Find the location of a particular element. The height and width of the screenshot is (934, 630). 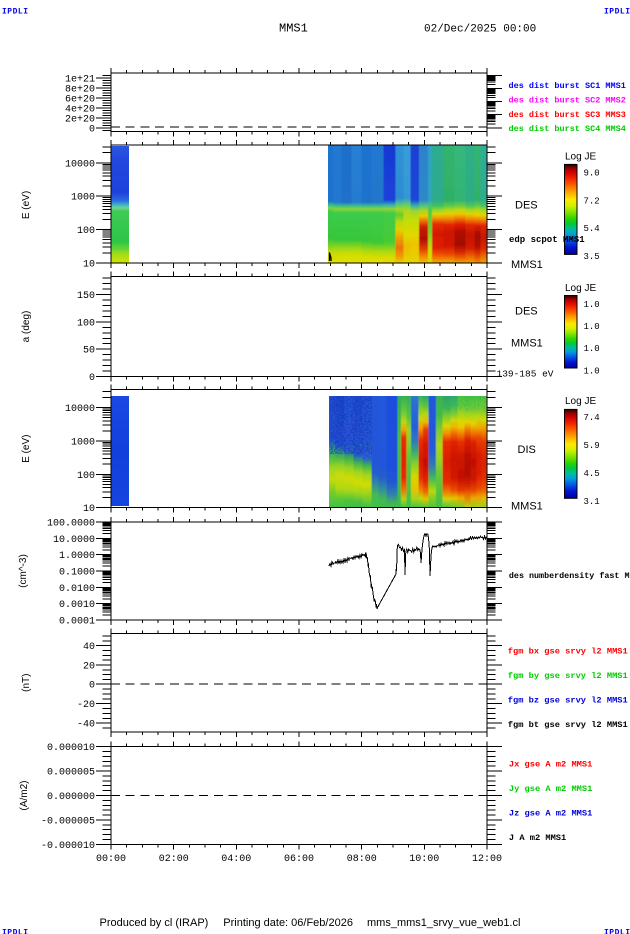

svg-text: fgm bz gse srvy l2 MMS1 is located at coordinates (568, 701).